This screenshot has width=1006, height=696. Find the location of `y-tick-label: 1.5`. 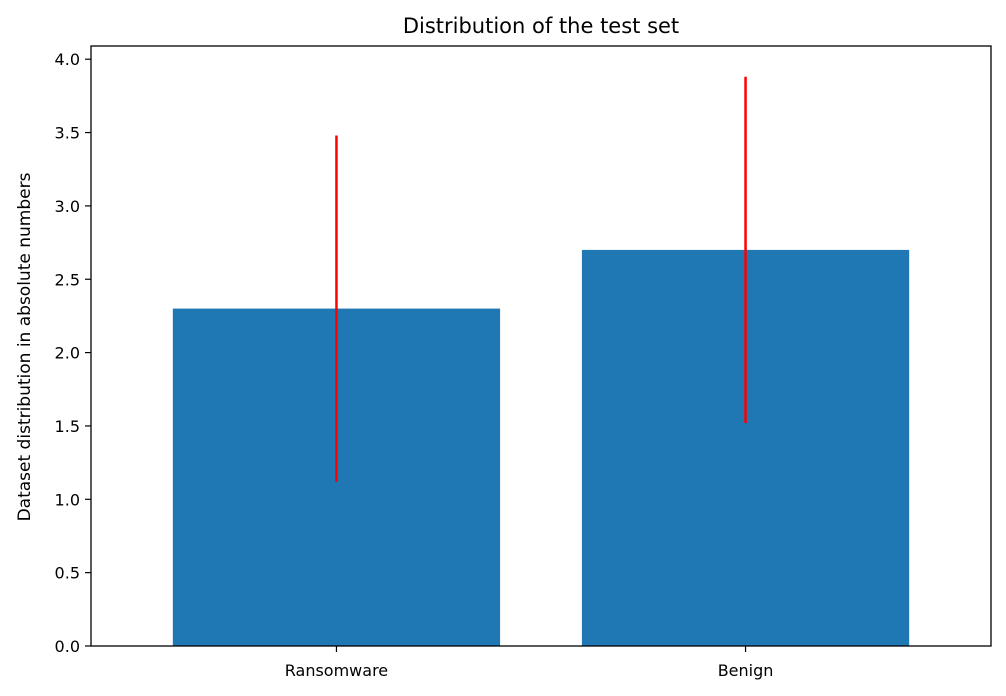

y-tick-label: 1.5 is located at coordinates (67, 426).